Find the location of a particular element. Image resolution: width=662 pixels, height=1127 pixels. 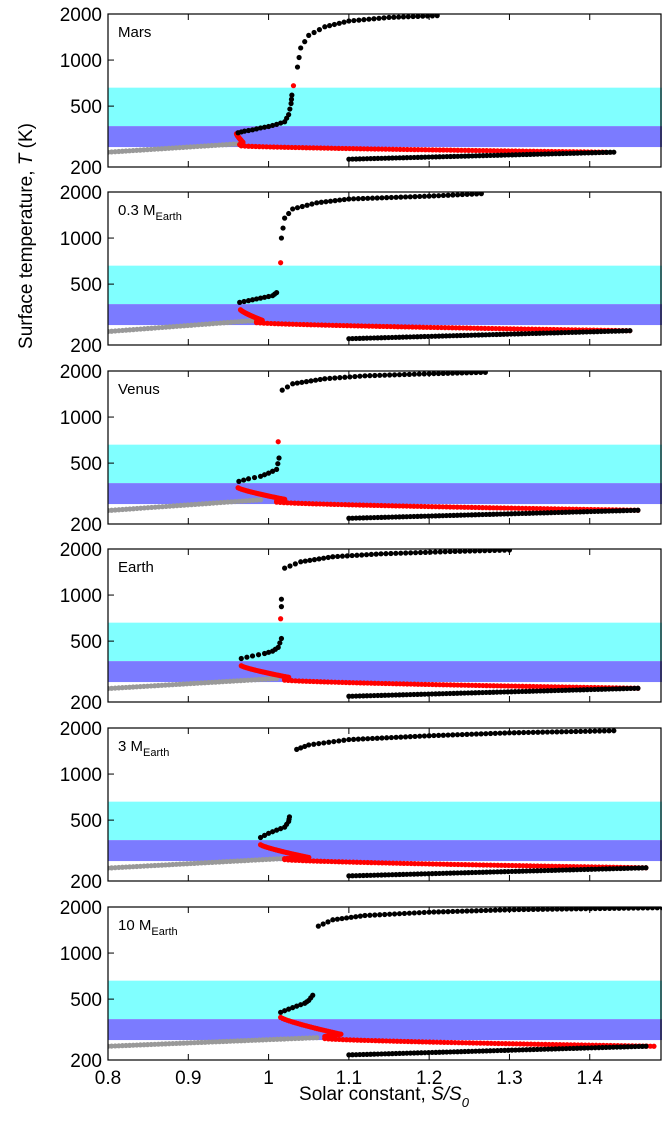

x-tick-label: 1.3 is located at coordinates (509, 1078).